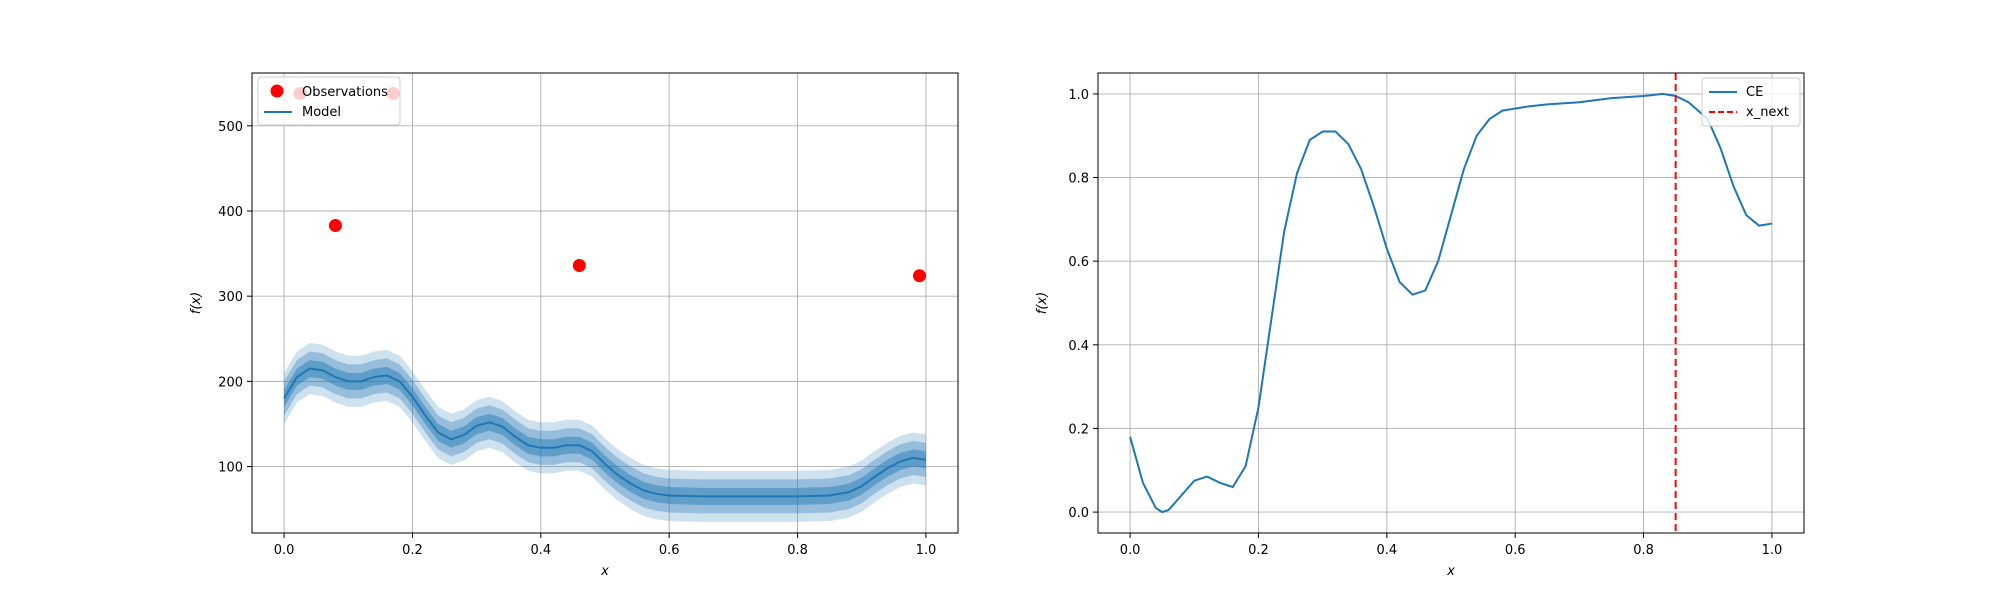 The image size is (2000, 600). I want to click on legend-observations-label: Observations, so click(345, 92).